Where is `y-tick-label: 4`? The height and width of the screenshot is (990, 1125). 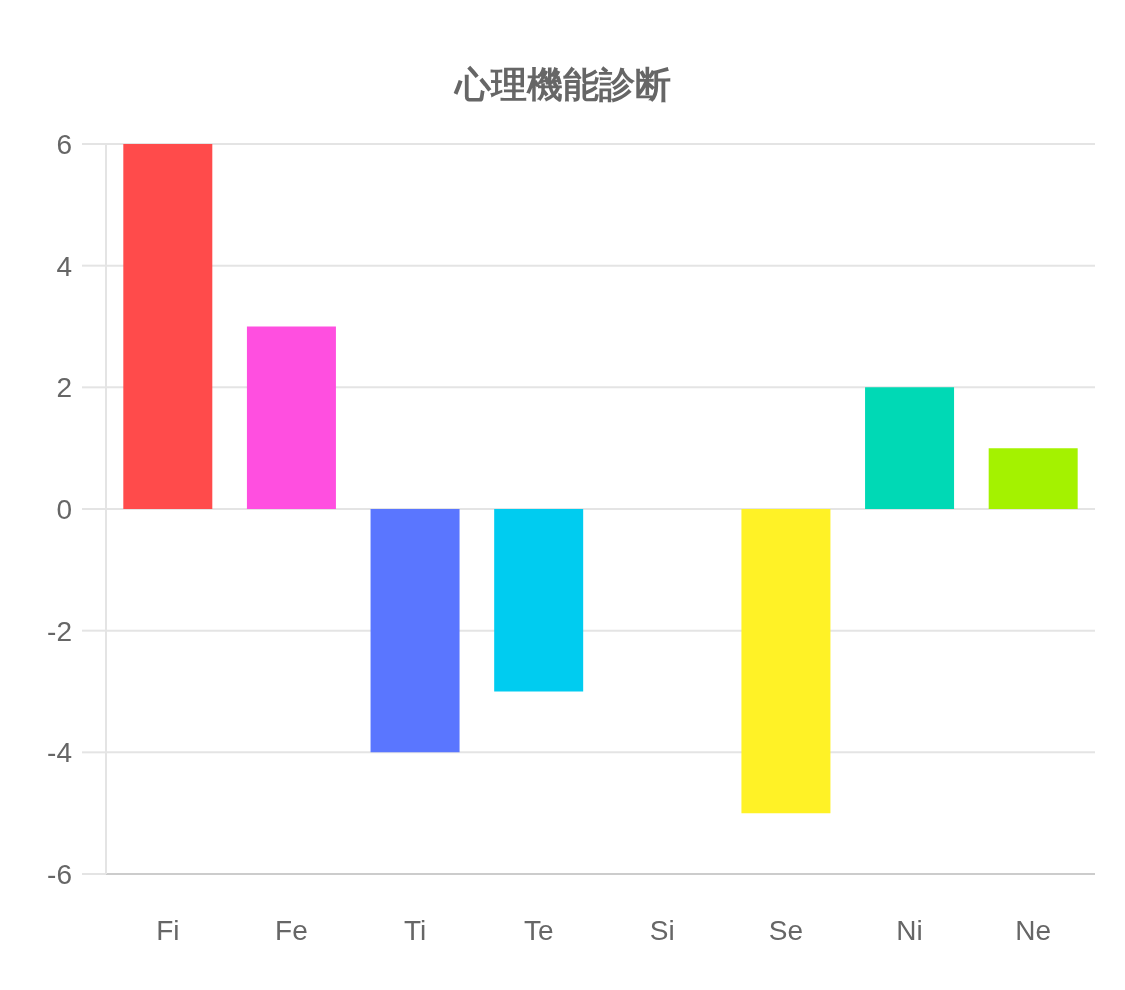
y-tick-label: 4 is located at coordinates (64, 266).